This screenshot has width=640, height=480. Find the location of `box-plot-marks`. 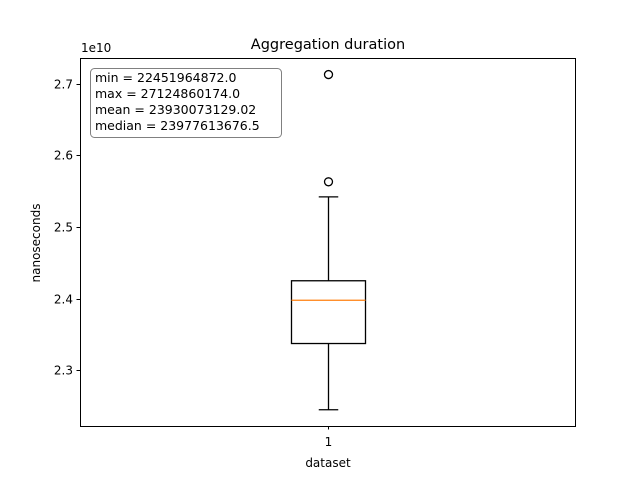

box-plot-marks is located at coordinates (328, 240).